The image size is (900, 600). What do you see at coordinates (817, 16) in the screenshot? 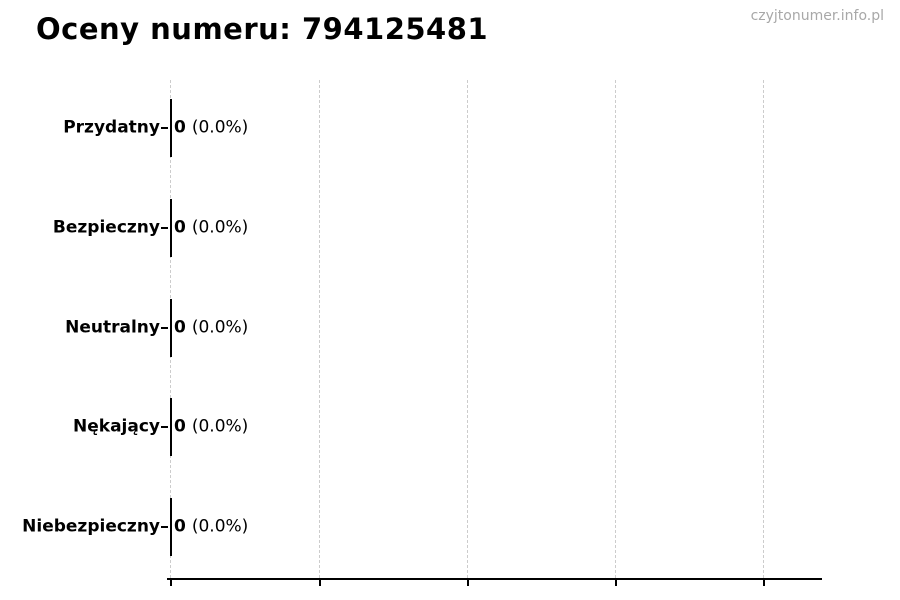
I see `watermark-text: czyjtonumer.info.pl` at bounding box center [817, 16].